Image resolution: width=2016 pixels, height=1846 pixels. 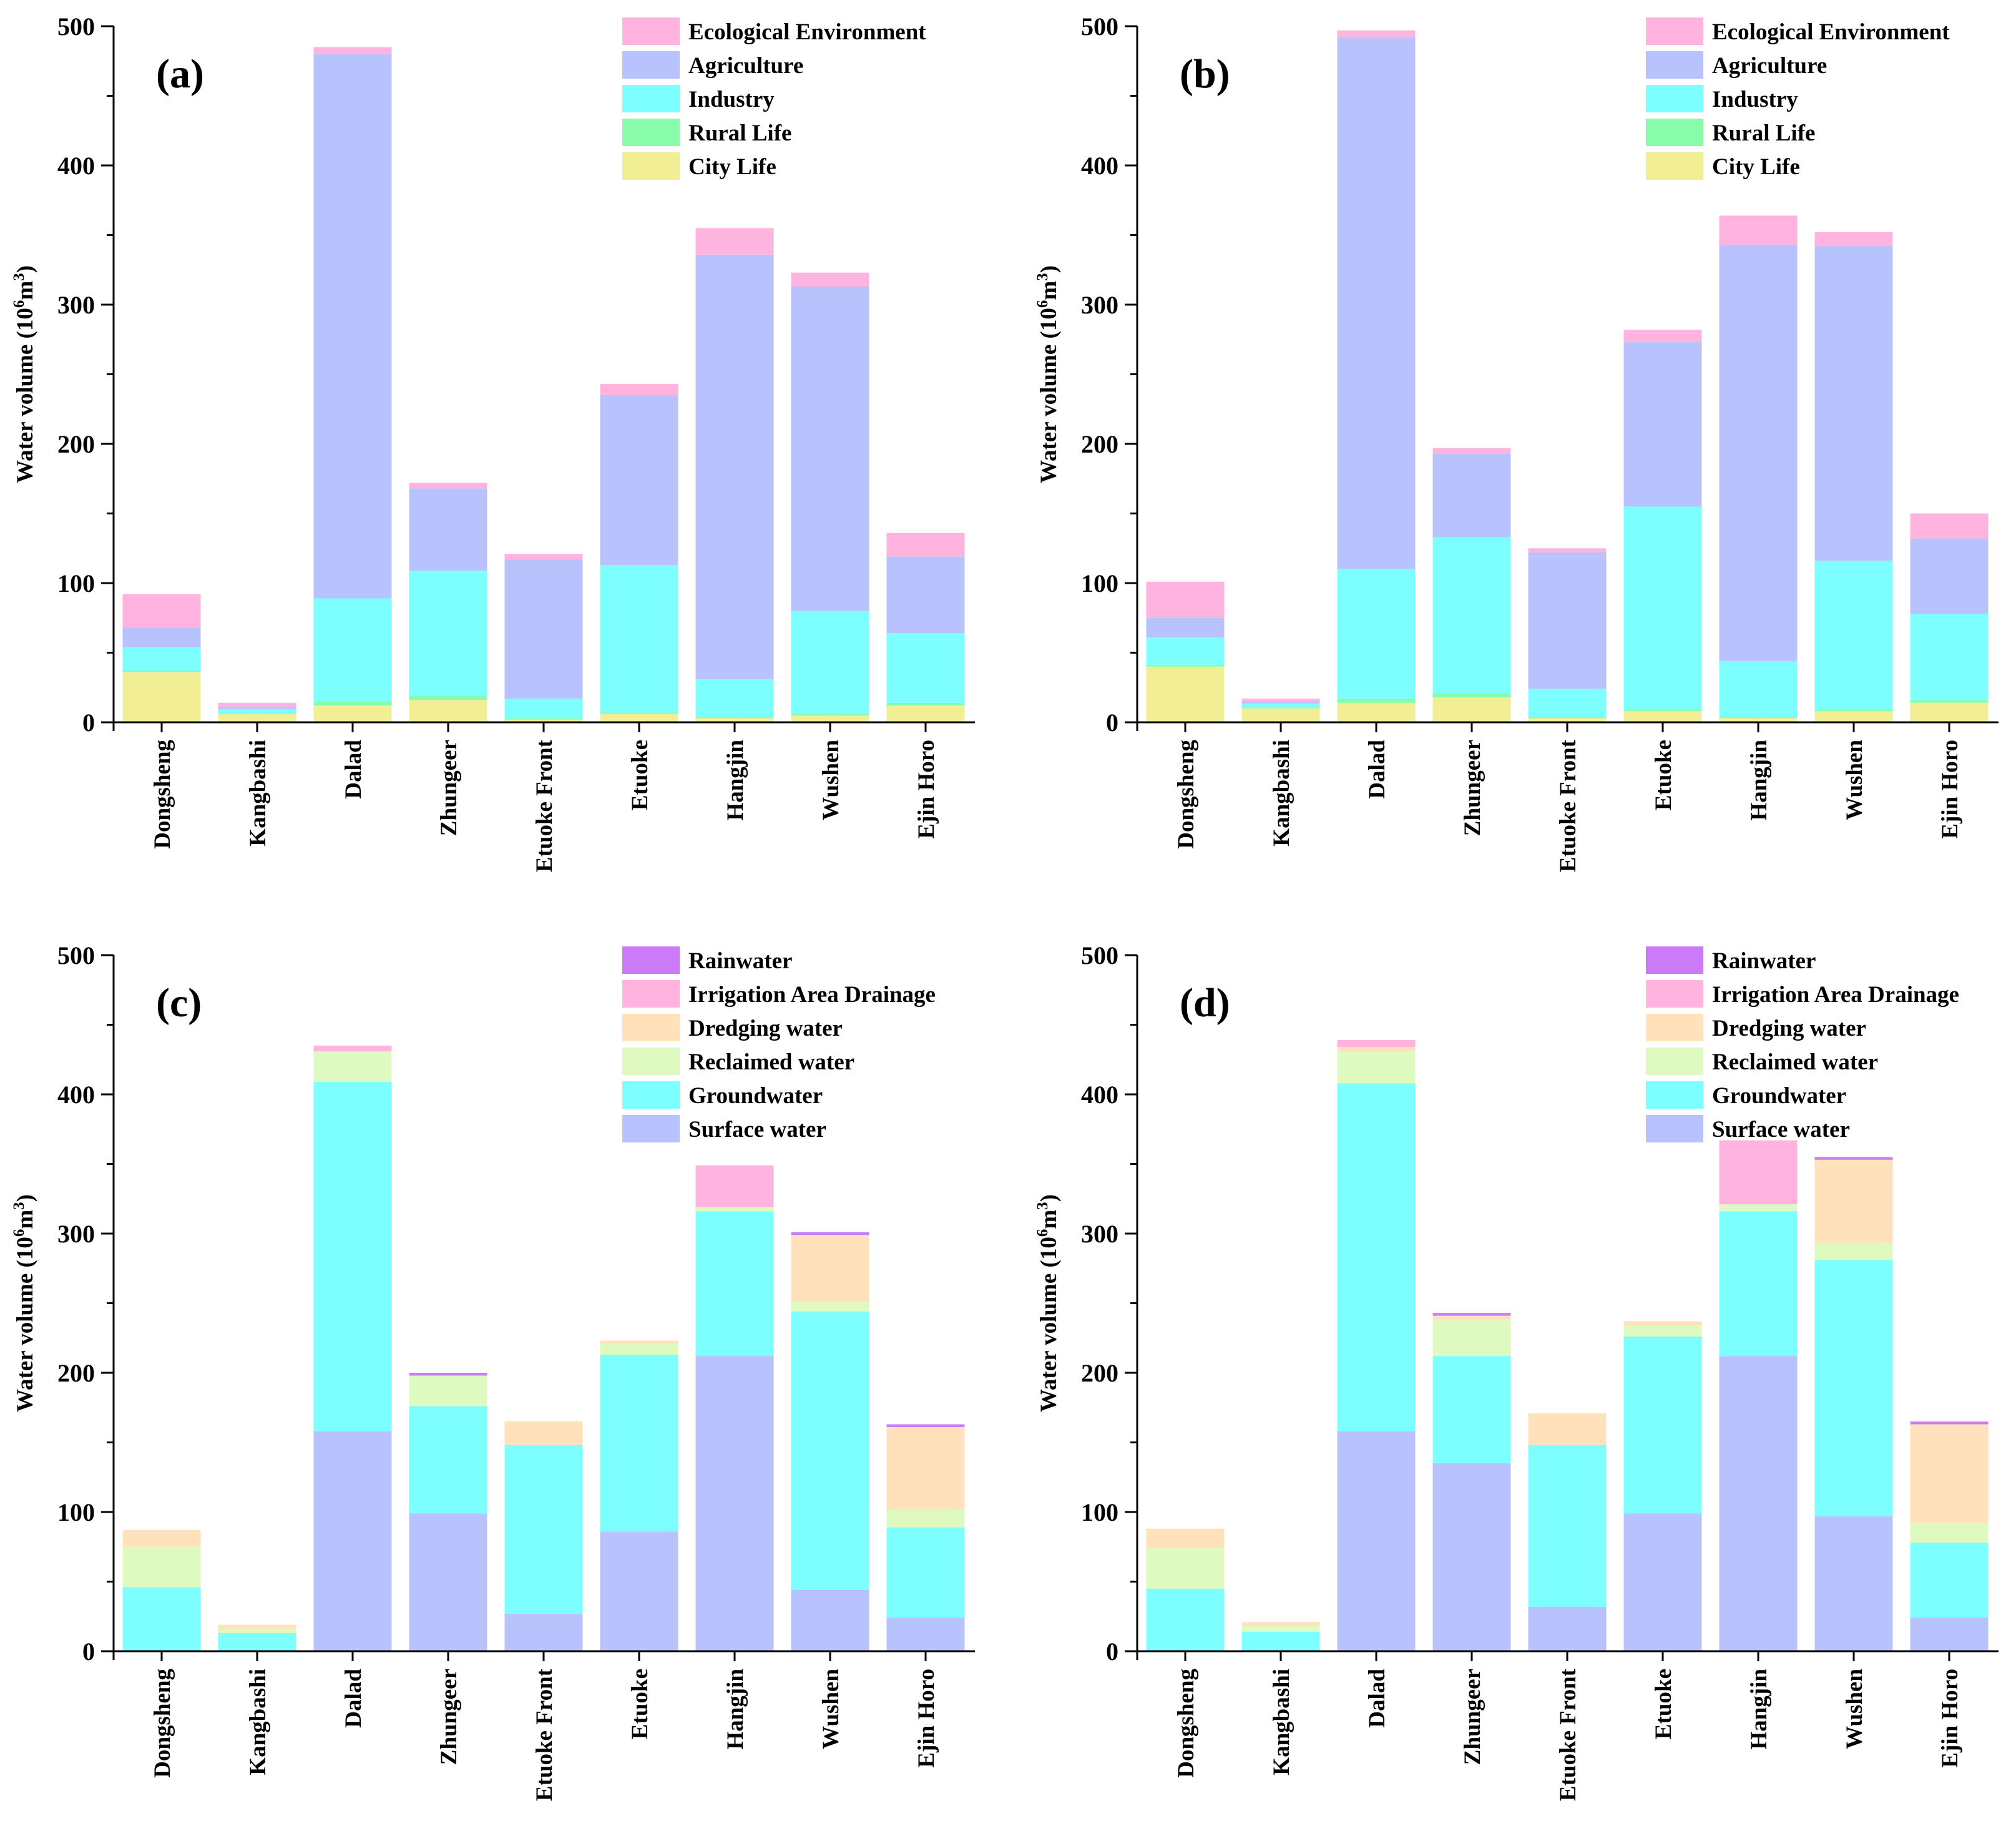 What do you see at coordinates (812, 995) in the screenshot?
I see `legend-label-irrigation-area-drainage: Irrigation Area Drainage` at bounding box center [812, 995].